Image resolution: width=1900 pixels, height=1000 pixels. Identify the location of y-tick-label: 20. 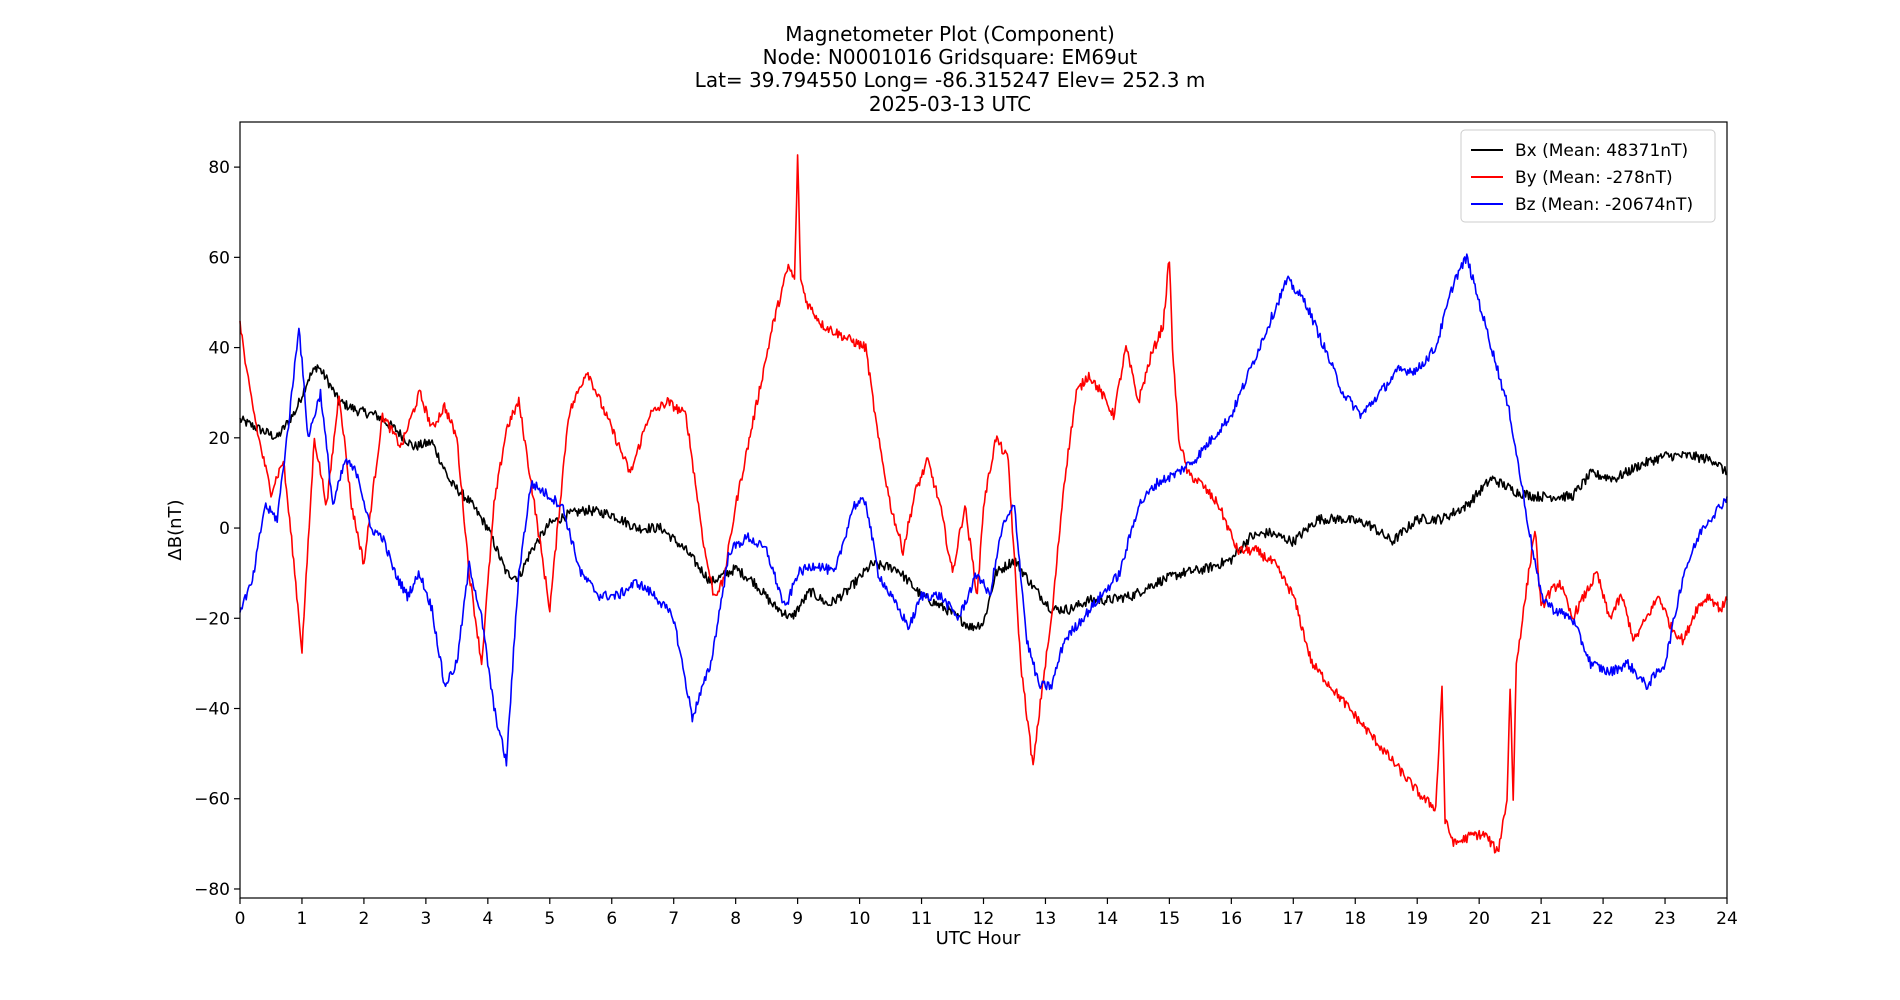
(219, 439).